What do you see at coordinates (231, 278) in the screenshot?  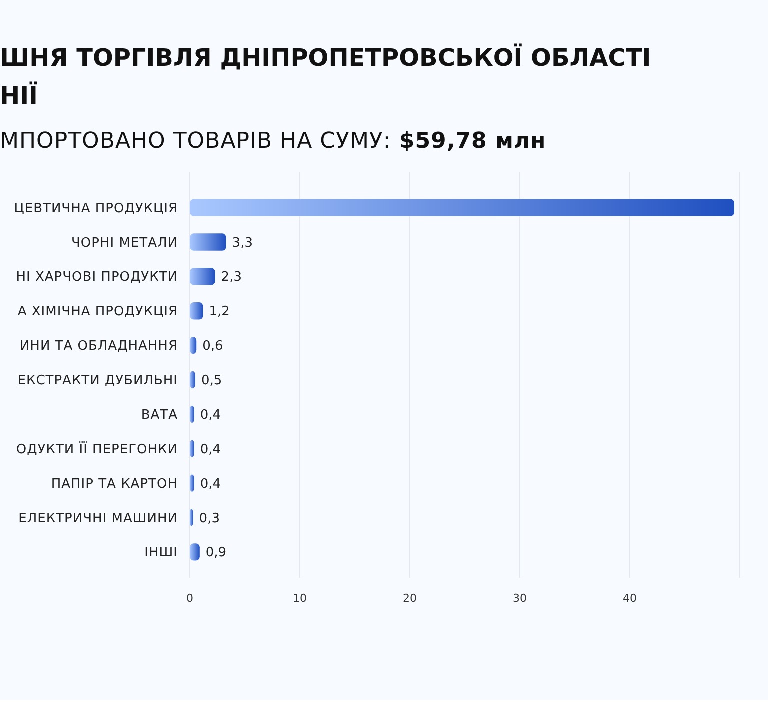 I see `data-label: 2,3` at bounding box center [231, 278].